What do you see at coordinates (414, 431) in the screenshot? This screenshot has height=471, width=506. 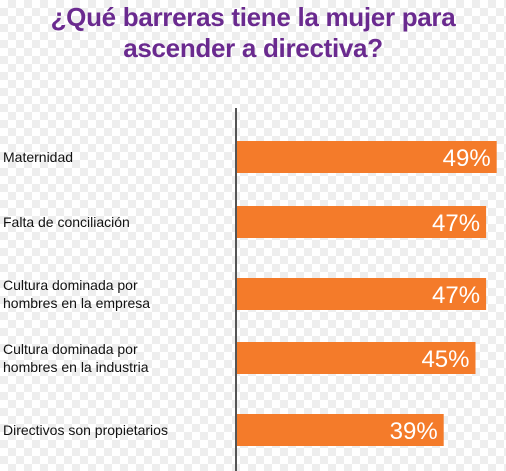 I see `value-label-4: 39%` at bounding box center [414, 431].